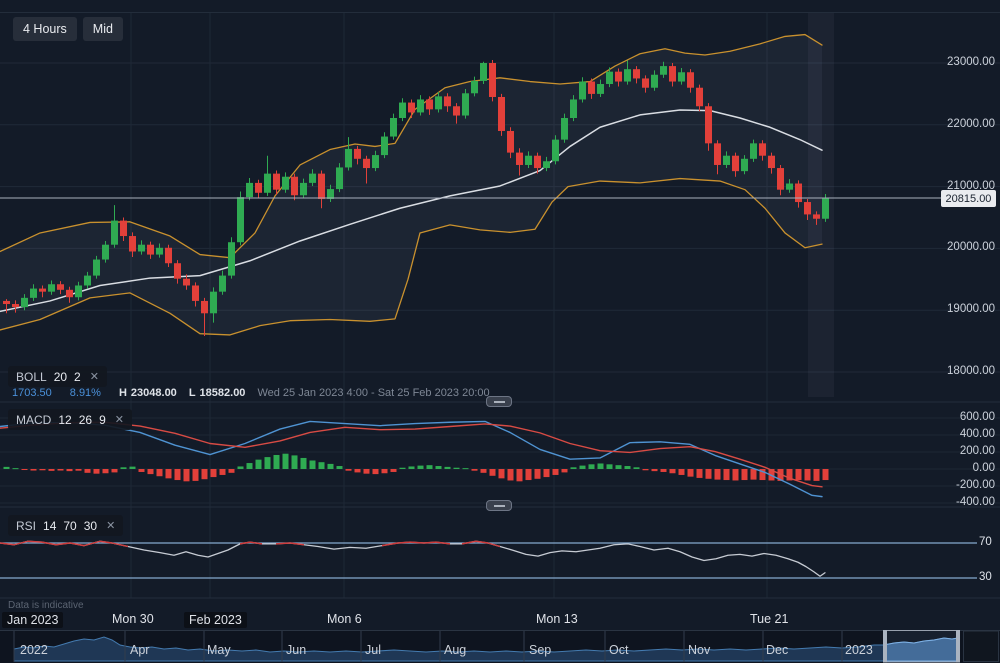 The height and width of the screenshot is (663, 1000). What do you see at coordinates (975, 485) in the screenshot?
I see `macd-axis-label: -200.00` at bounding box center [975, 485].